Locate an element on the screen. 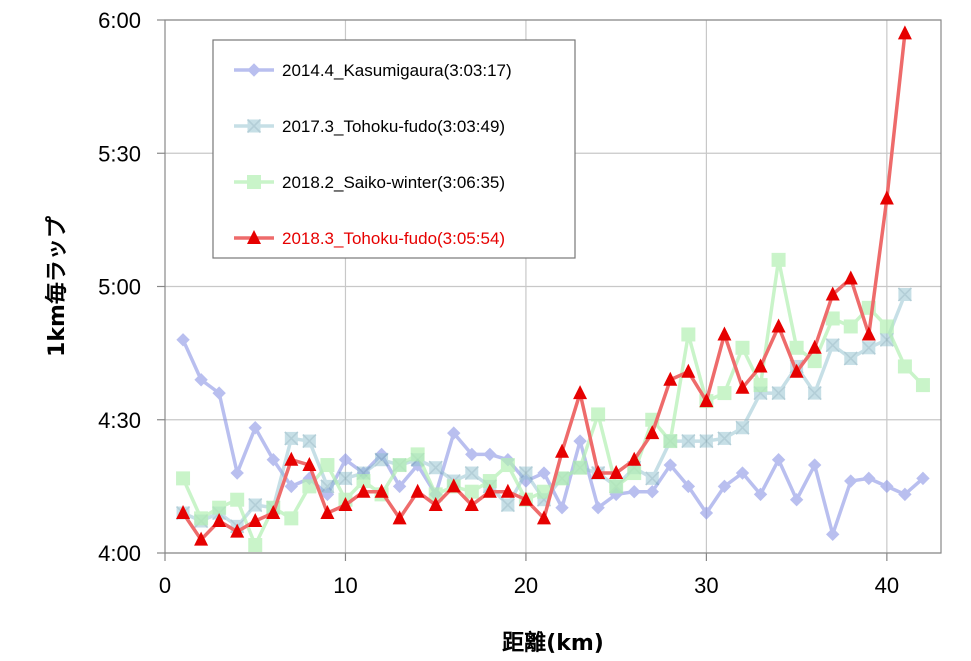 Image resolution: width=971 pixels, height=661 pixels. legend-label: 2014.4_Kasumigaura(3:03:17) is located at coordinates (397, 70).